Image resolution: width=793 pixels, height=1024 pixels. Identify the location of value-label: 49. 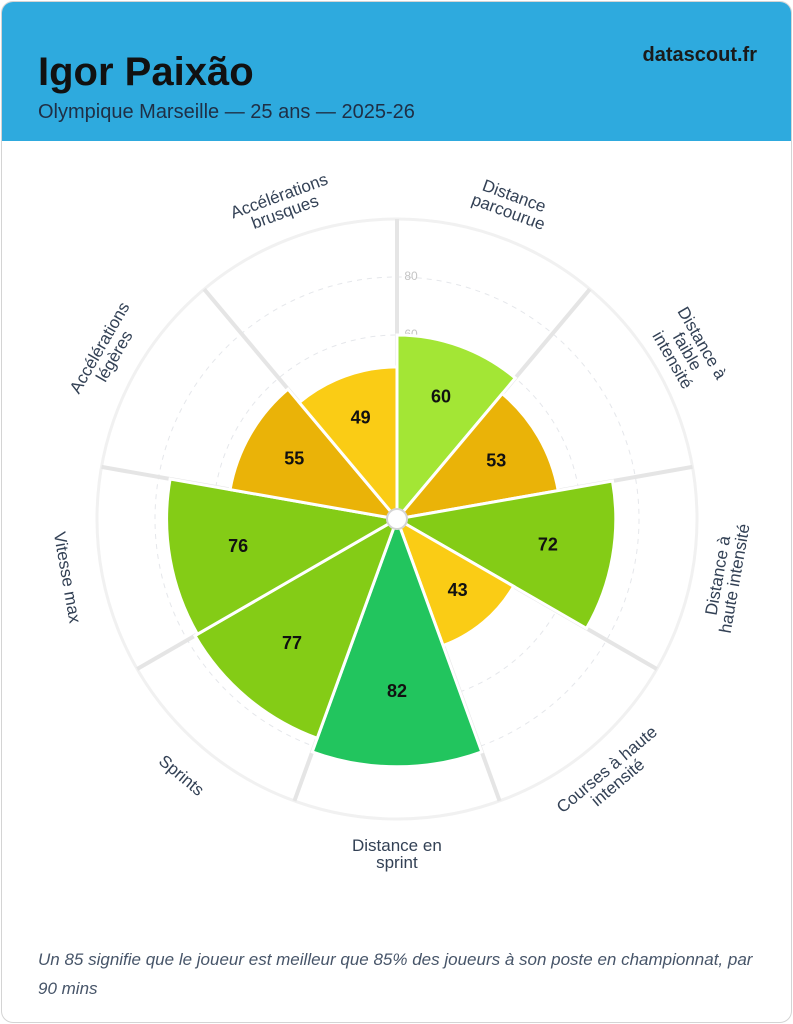
(361, 418).